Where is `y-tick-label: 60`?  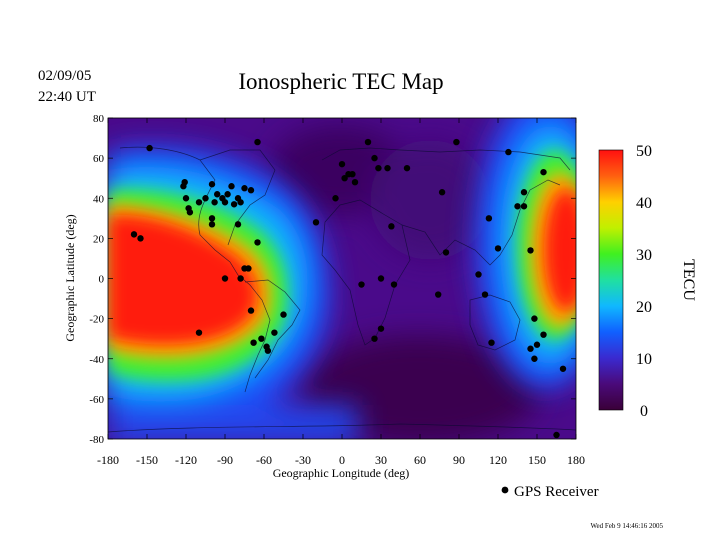
y-tick-label: 60 is located at coordinates (99, 159).